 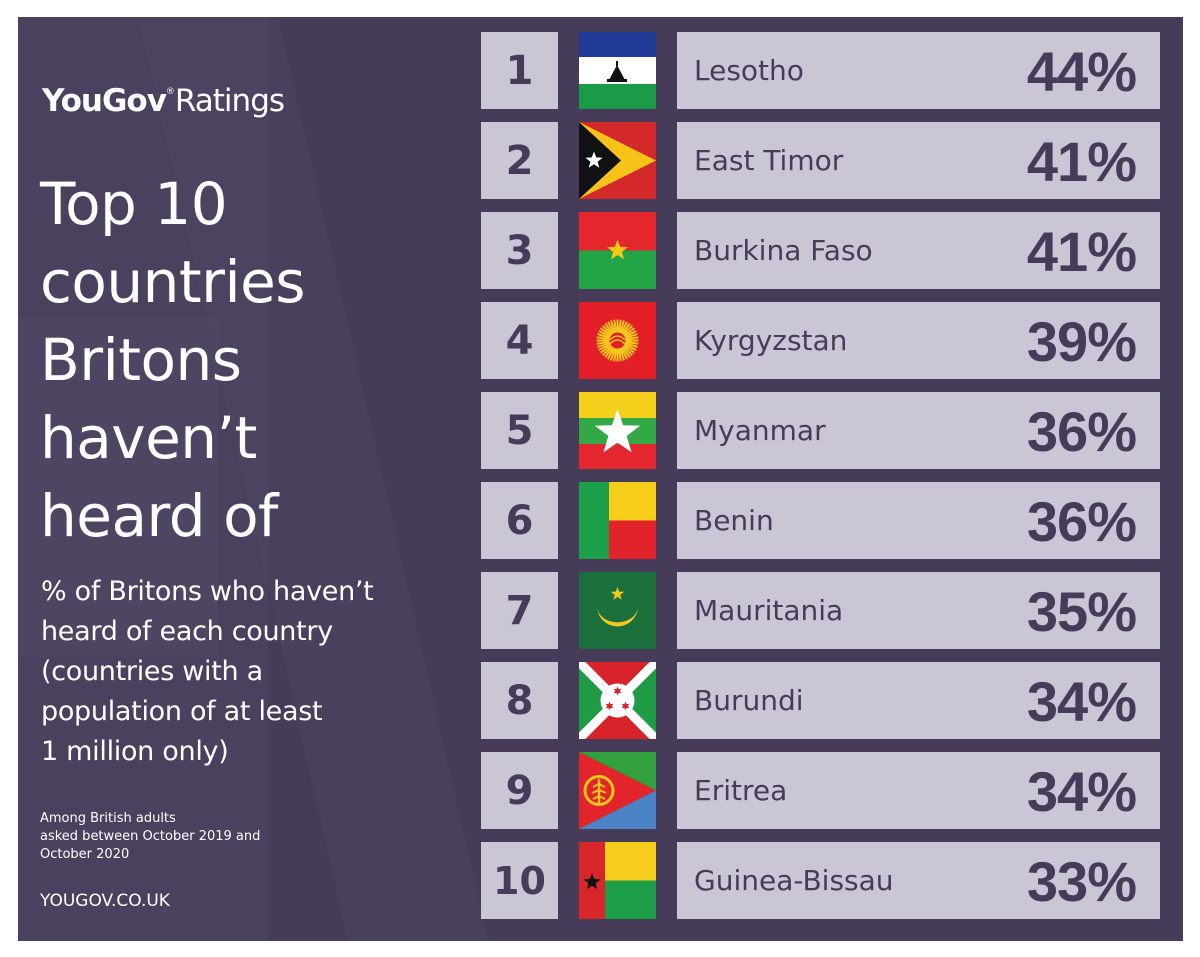 What do you see at coordinates (519, 880) in the screenshot?
I see `rank-number: 10` at bounding box center [519, 880].